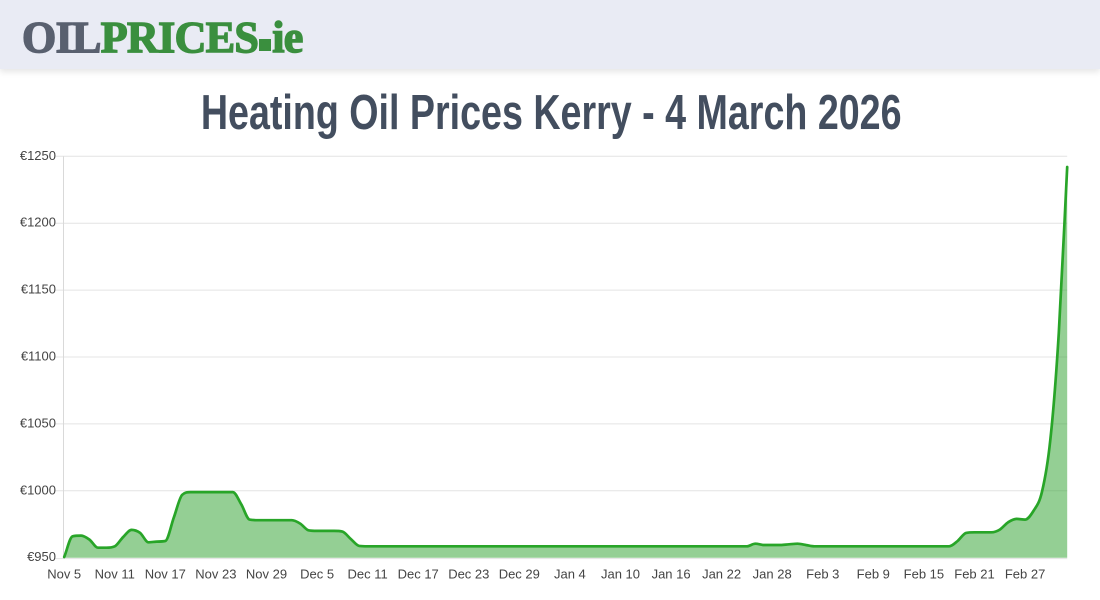  What do you see at coordinates (418, 574) in the screenshot?
I see `svg-text: Dec 17` at bounding box center [418, 574].